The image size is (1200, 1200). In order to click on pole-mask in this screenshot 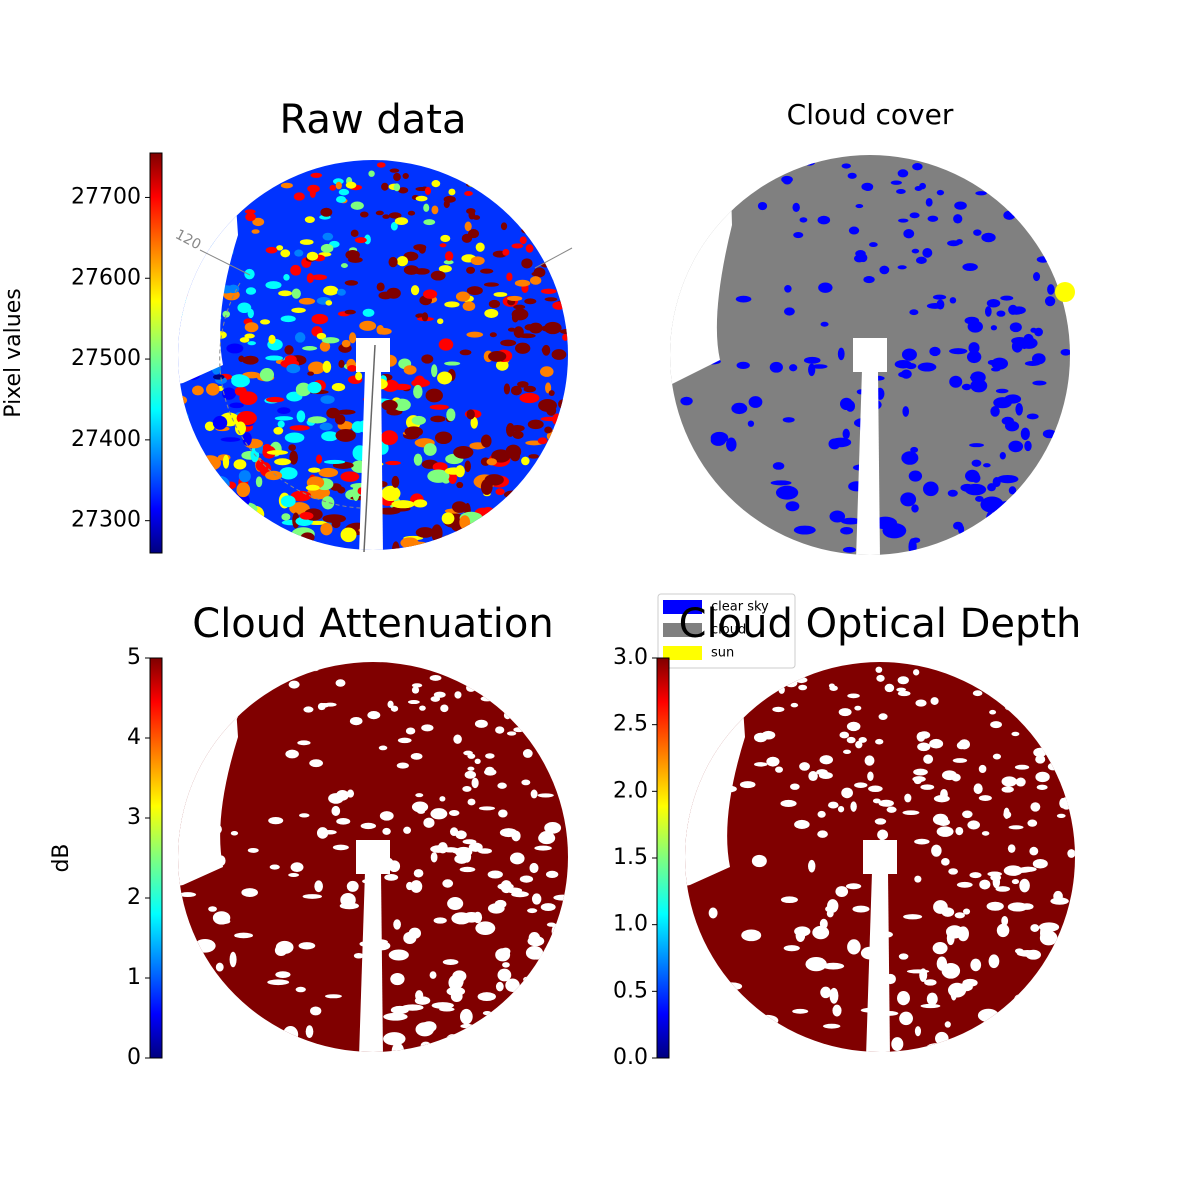, I will do `click(878, 962)`.